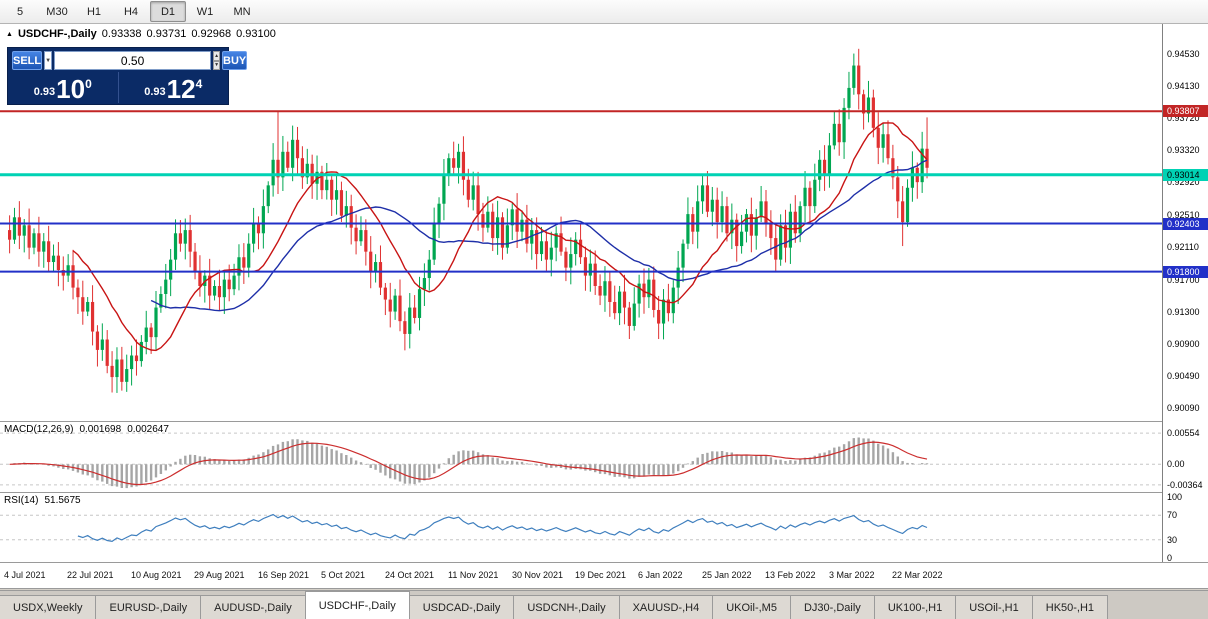 The image size is (1208, 619). I want to click on macd-name: MACD(12,26,9), so click(39, 429).